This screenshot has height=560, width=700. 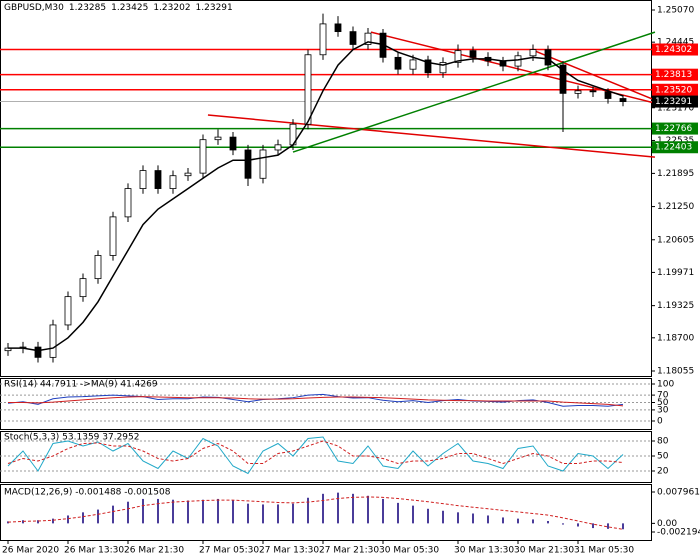 I want to click on x-tick-label: 30 Mar 05:30, so click(x=409, y=551).